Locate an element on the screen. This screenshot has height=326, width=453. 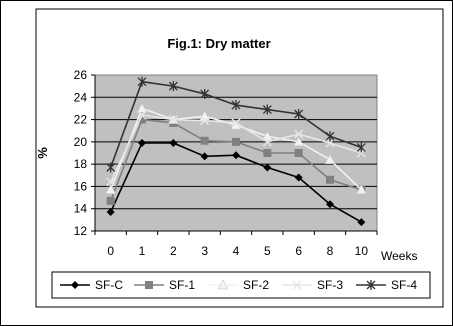
legend-label: SF-1 is located at coordinates (182, 285).